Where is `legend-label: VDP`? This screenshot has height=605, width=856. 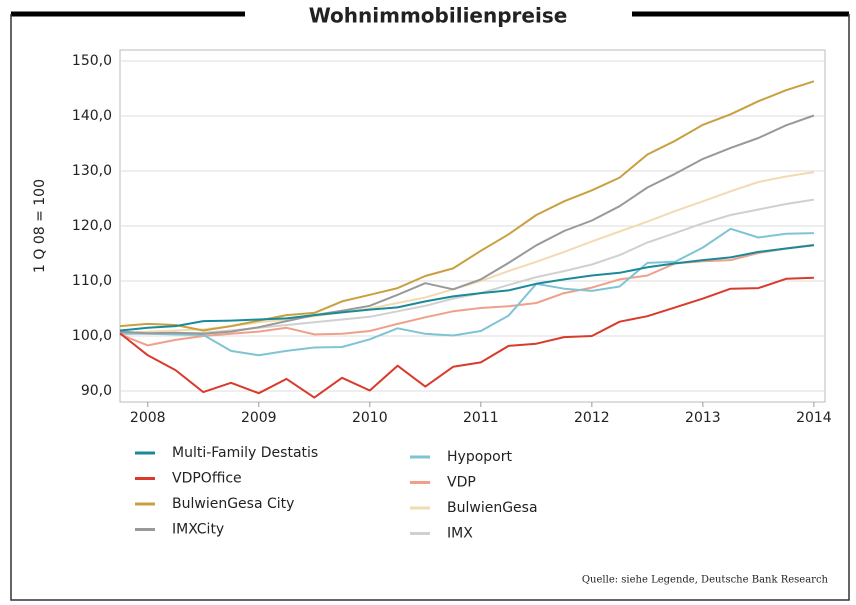
legend-label: VDP is located at coordinates (461, 483).